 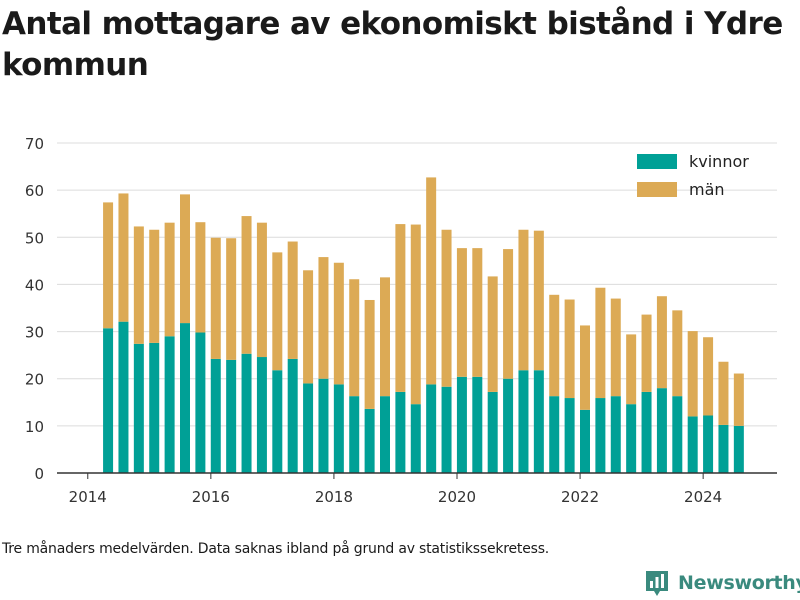 What do you see at coordinates (703, 497) in the screenshot?
I see `x-tick-label: 2024` at bounding box center [703, 497].